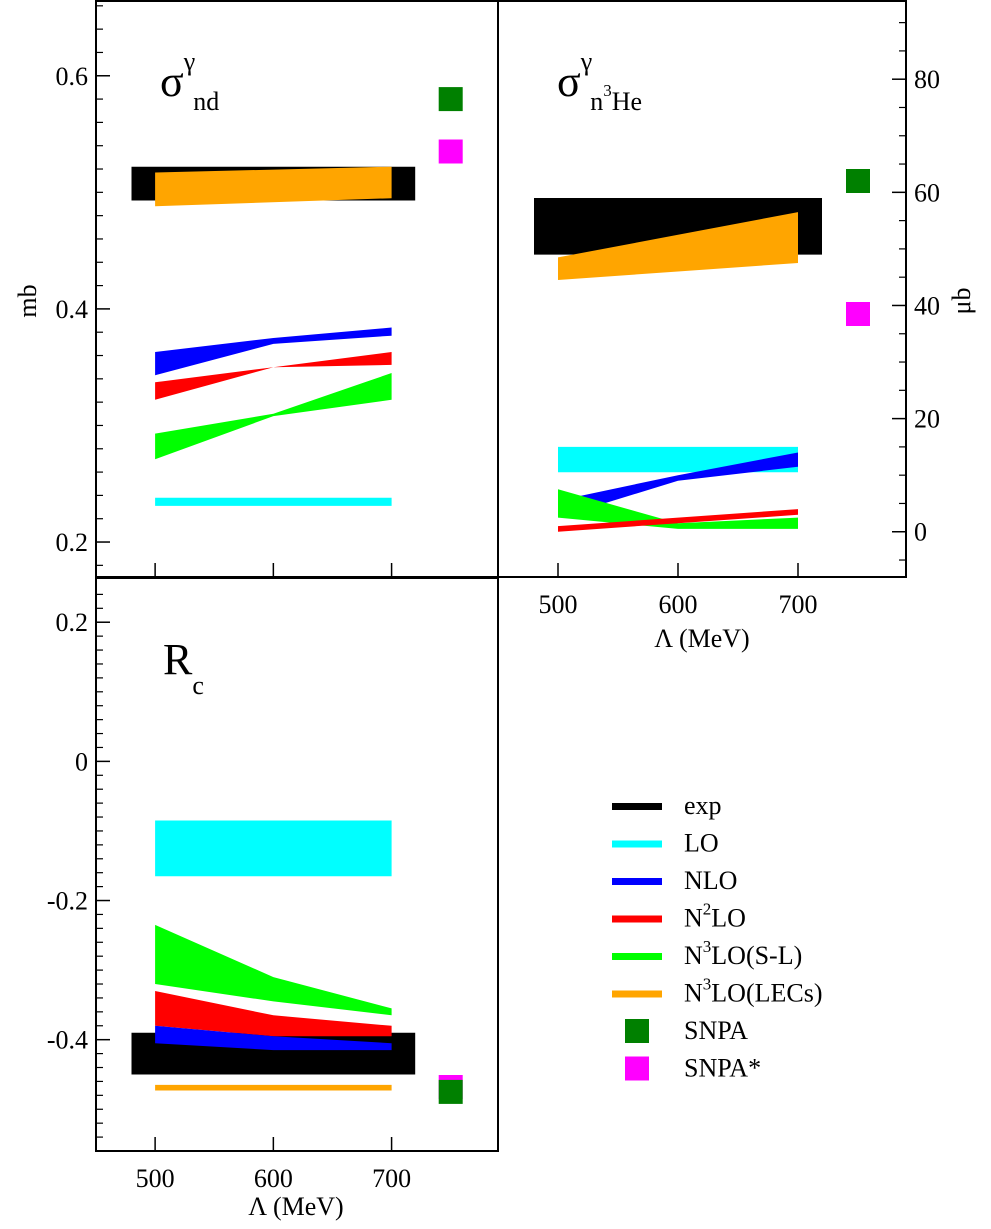  What do you see at coordinates (189, 81) in the screenshot?
I see `panel-label-nd: σγ nd` at bounding box center [189, 81].